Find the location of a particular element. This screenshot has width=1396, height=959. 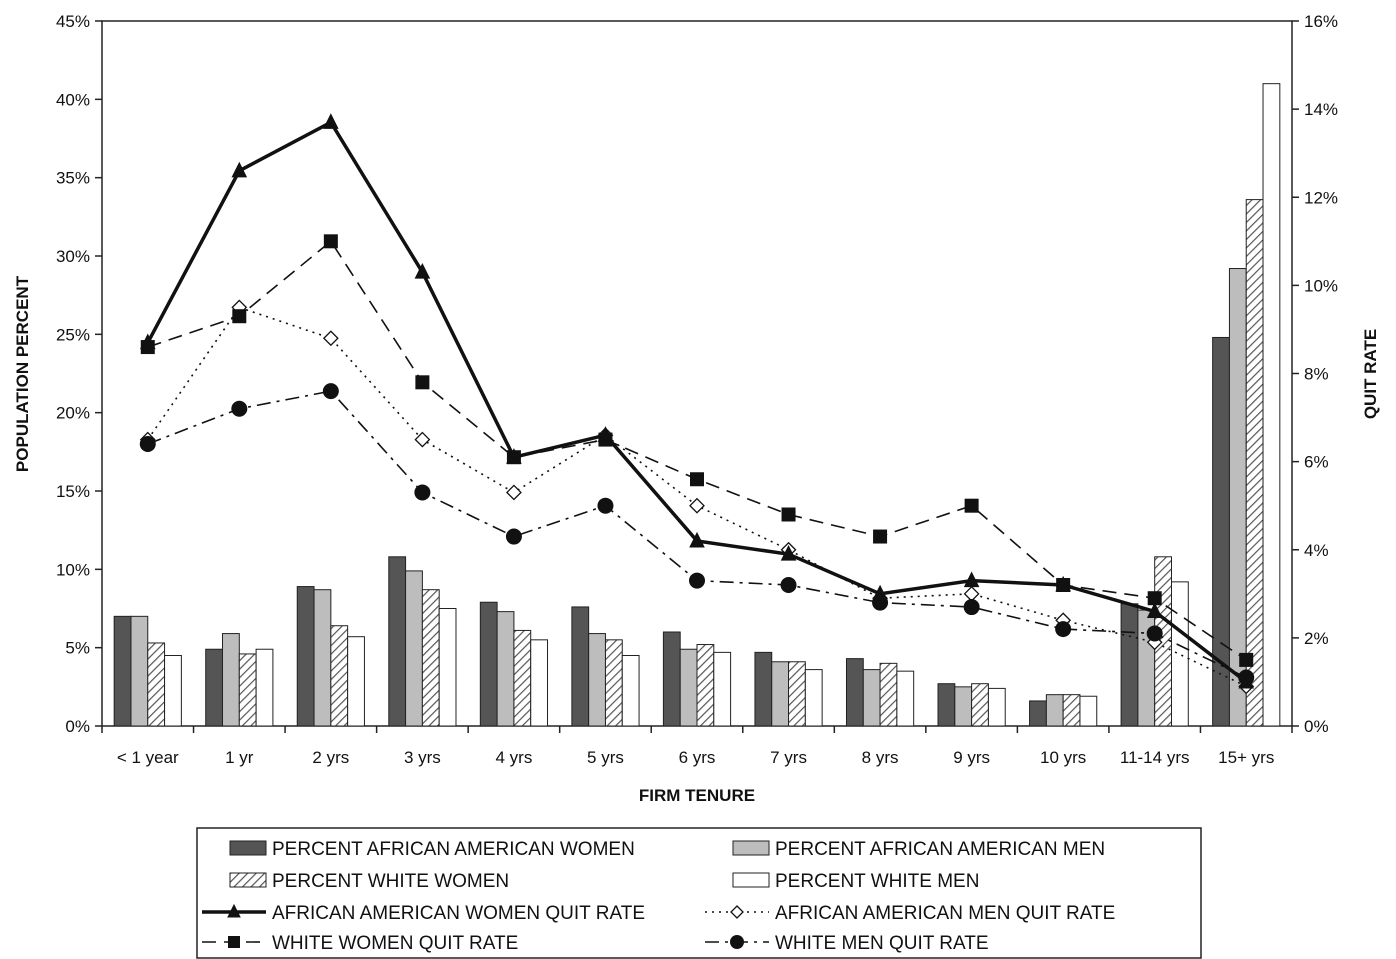

legend-box is located at coordinates (699, 893).